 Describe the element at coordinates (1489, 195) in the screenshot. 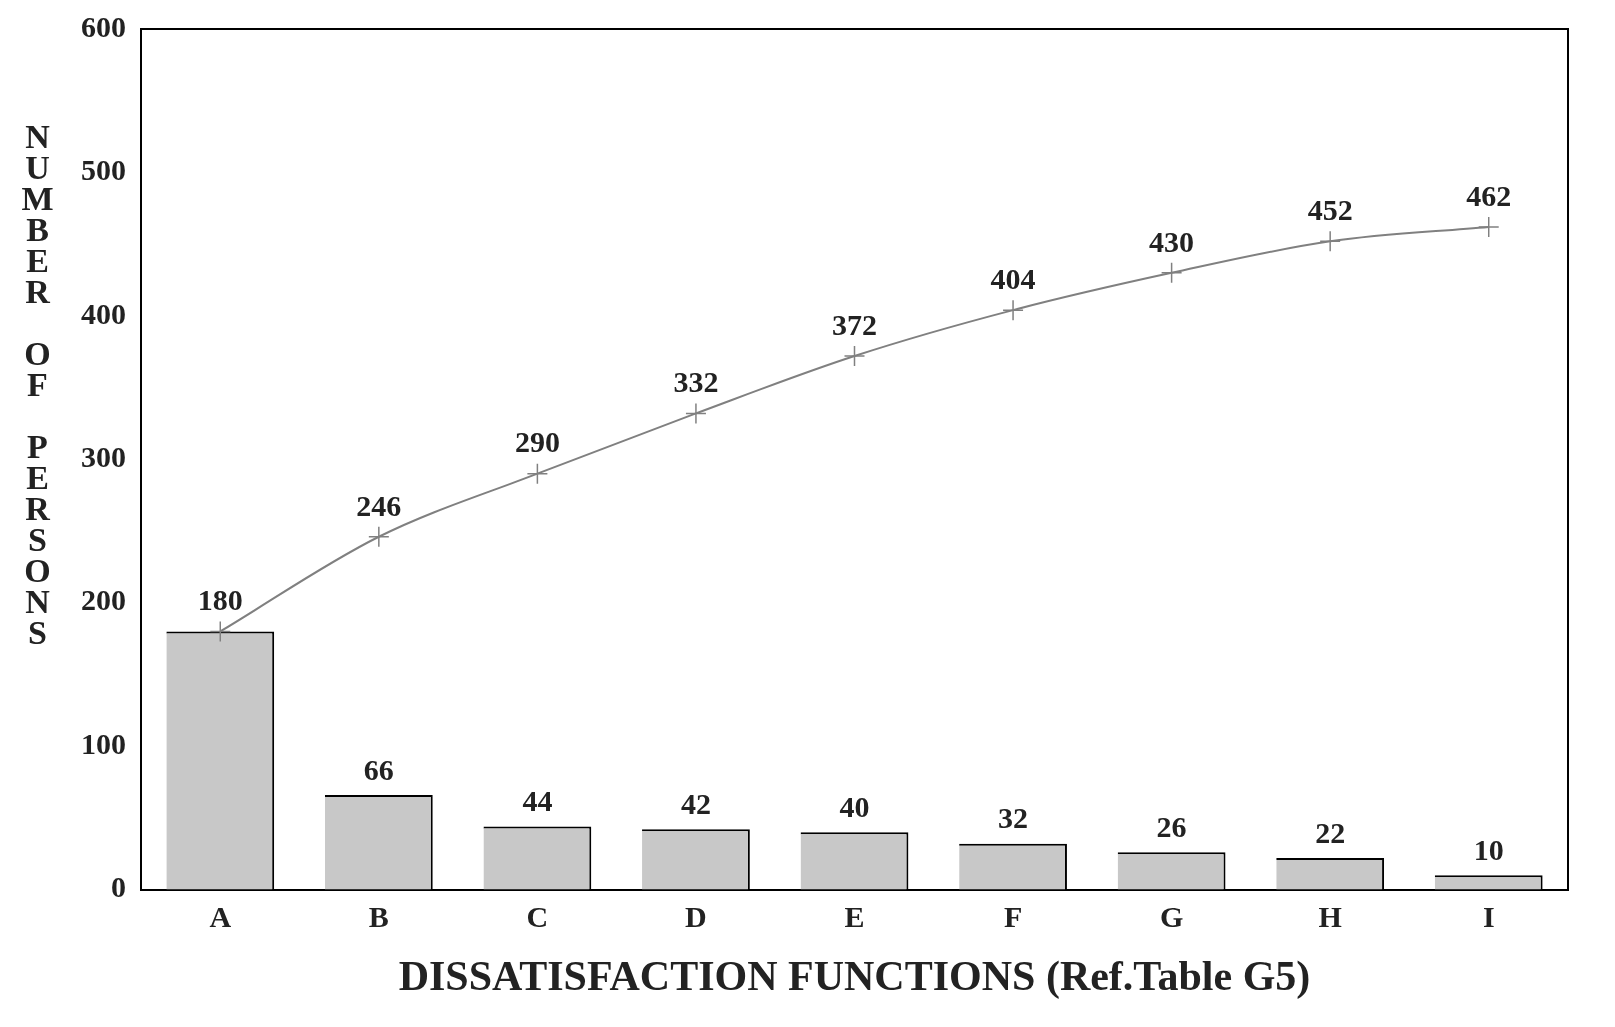

I see `data-label: 462` at that location.